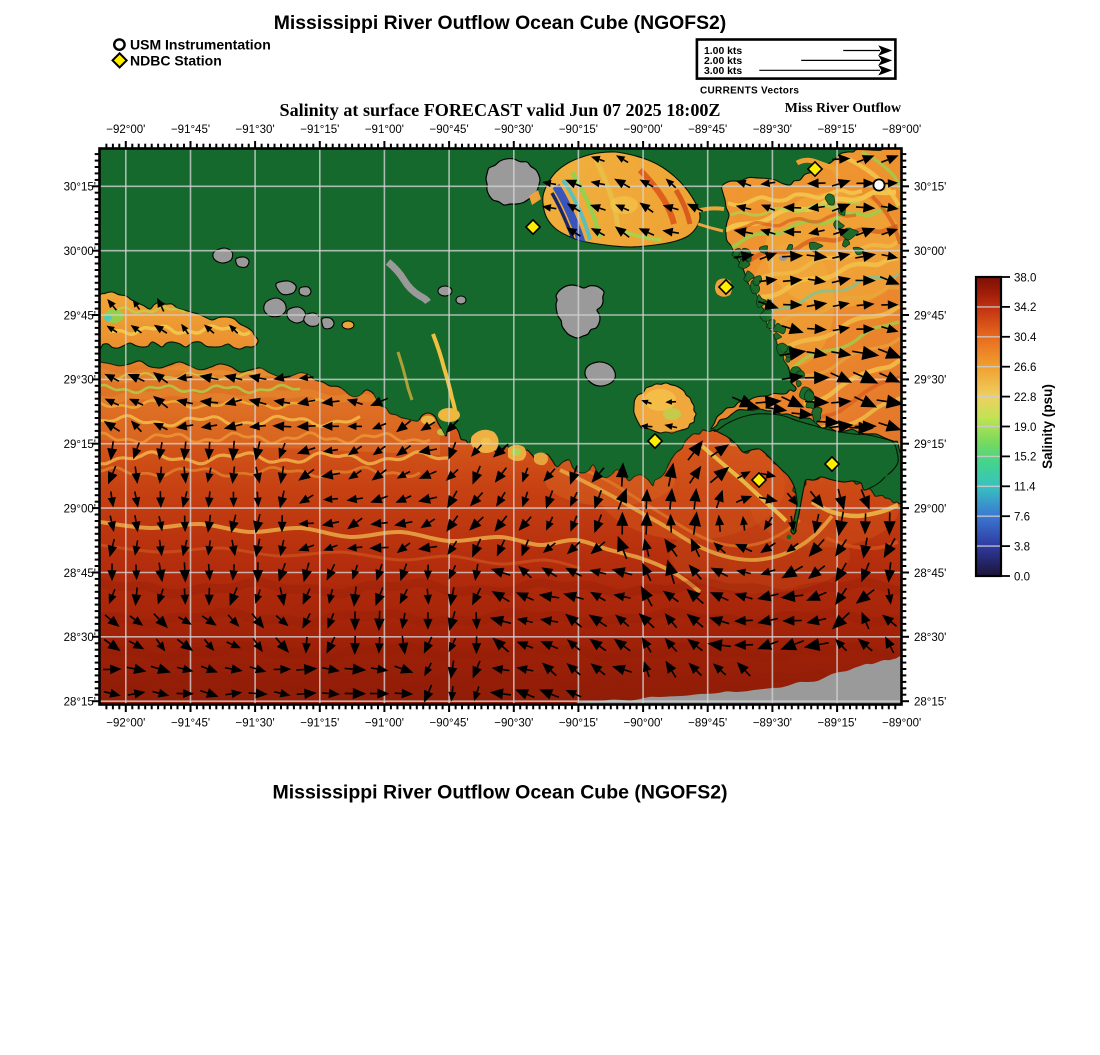 The width and height of the screenshot is (1100, 1055). Describe the element at coordinates (749, 91) in the screenshot. I see `svg-text: CURRENTS Vectors` at that location.